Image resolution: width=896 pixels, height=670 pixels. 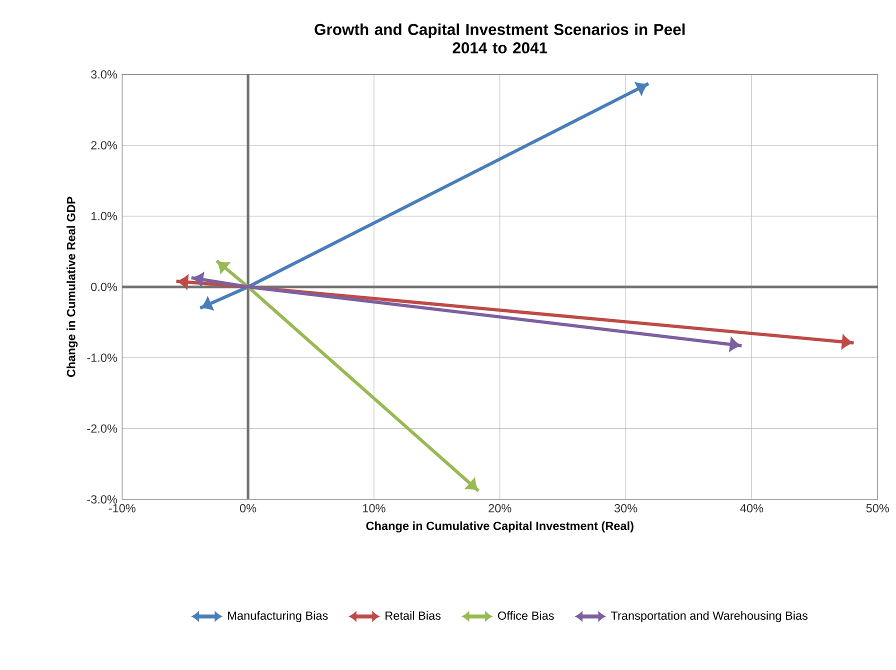 What do you see at coordinates (500, 527) in the screenshot?
I see `x-axis-title: Change in Cumulative Capital Investment (Real)` at bounding box center [500, 527].